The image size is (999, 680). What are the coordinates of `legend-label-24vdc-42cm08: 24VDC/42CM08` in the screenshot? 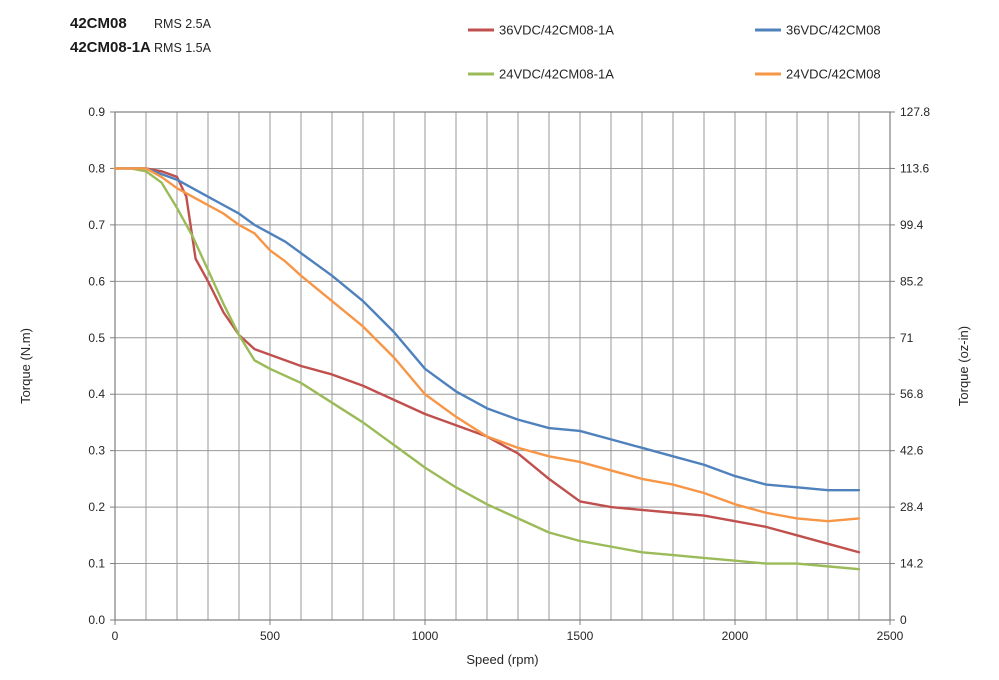 It's located at (833, 74).